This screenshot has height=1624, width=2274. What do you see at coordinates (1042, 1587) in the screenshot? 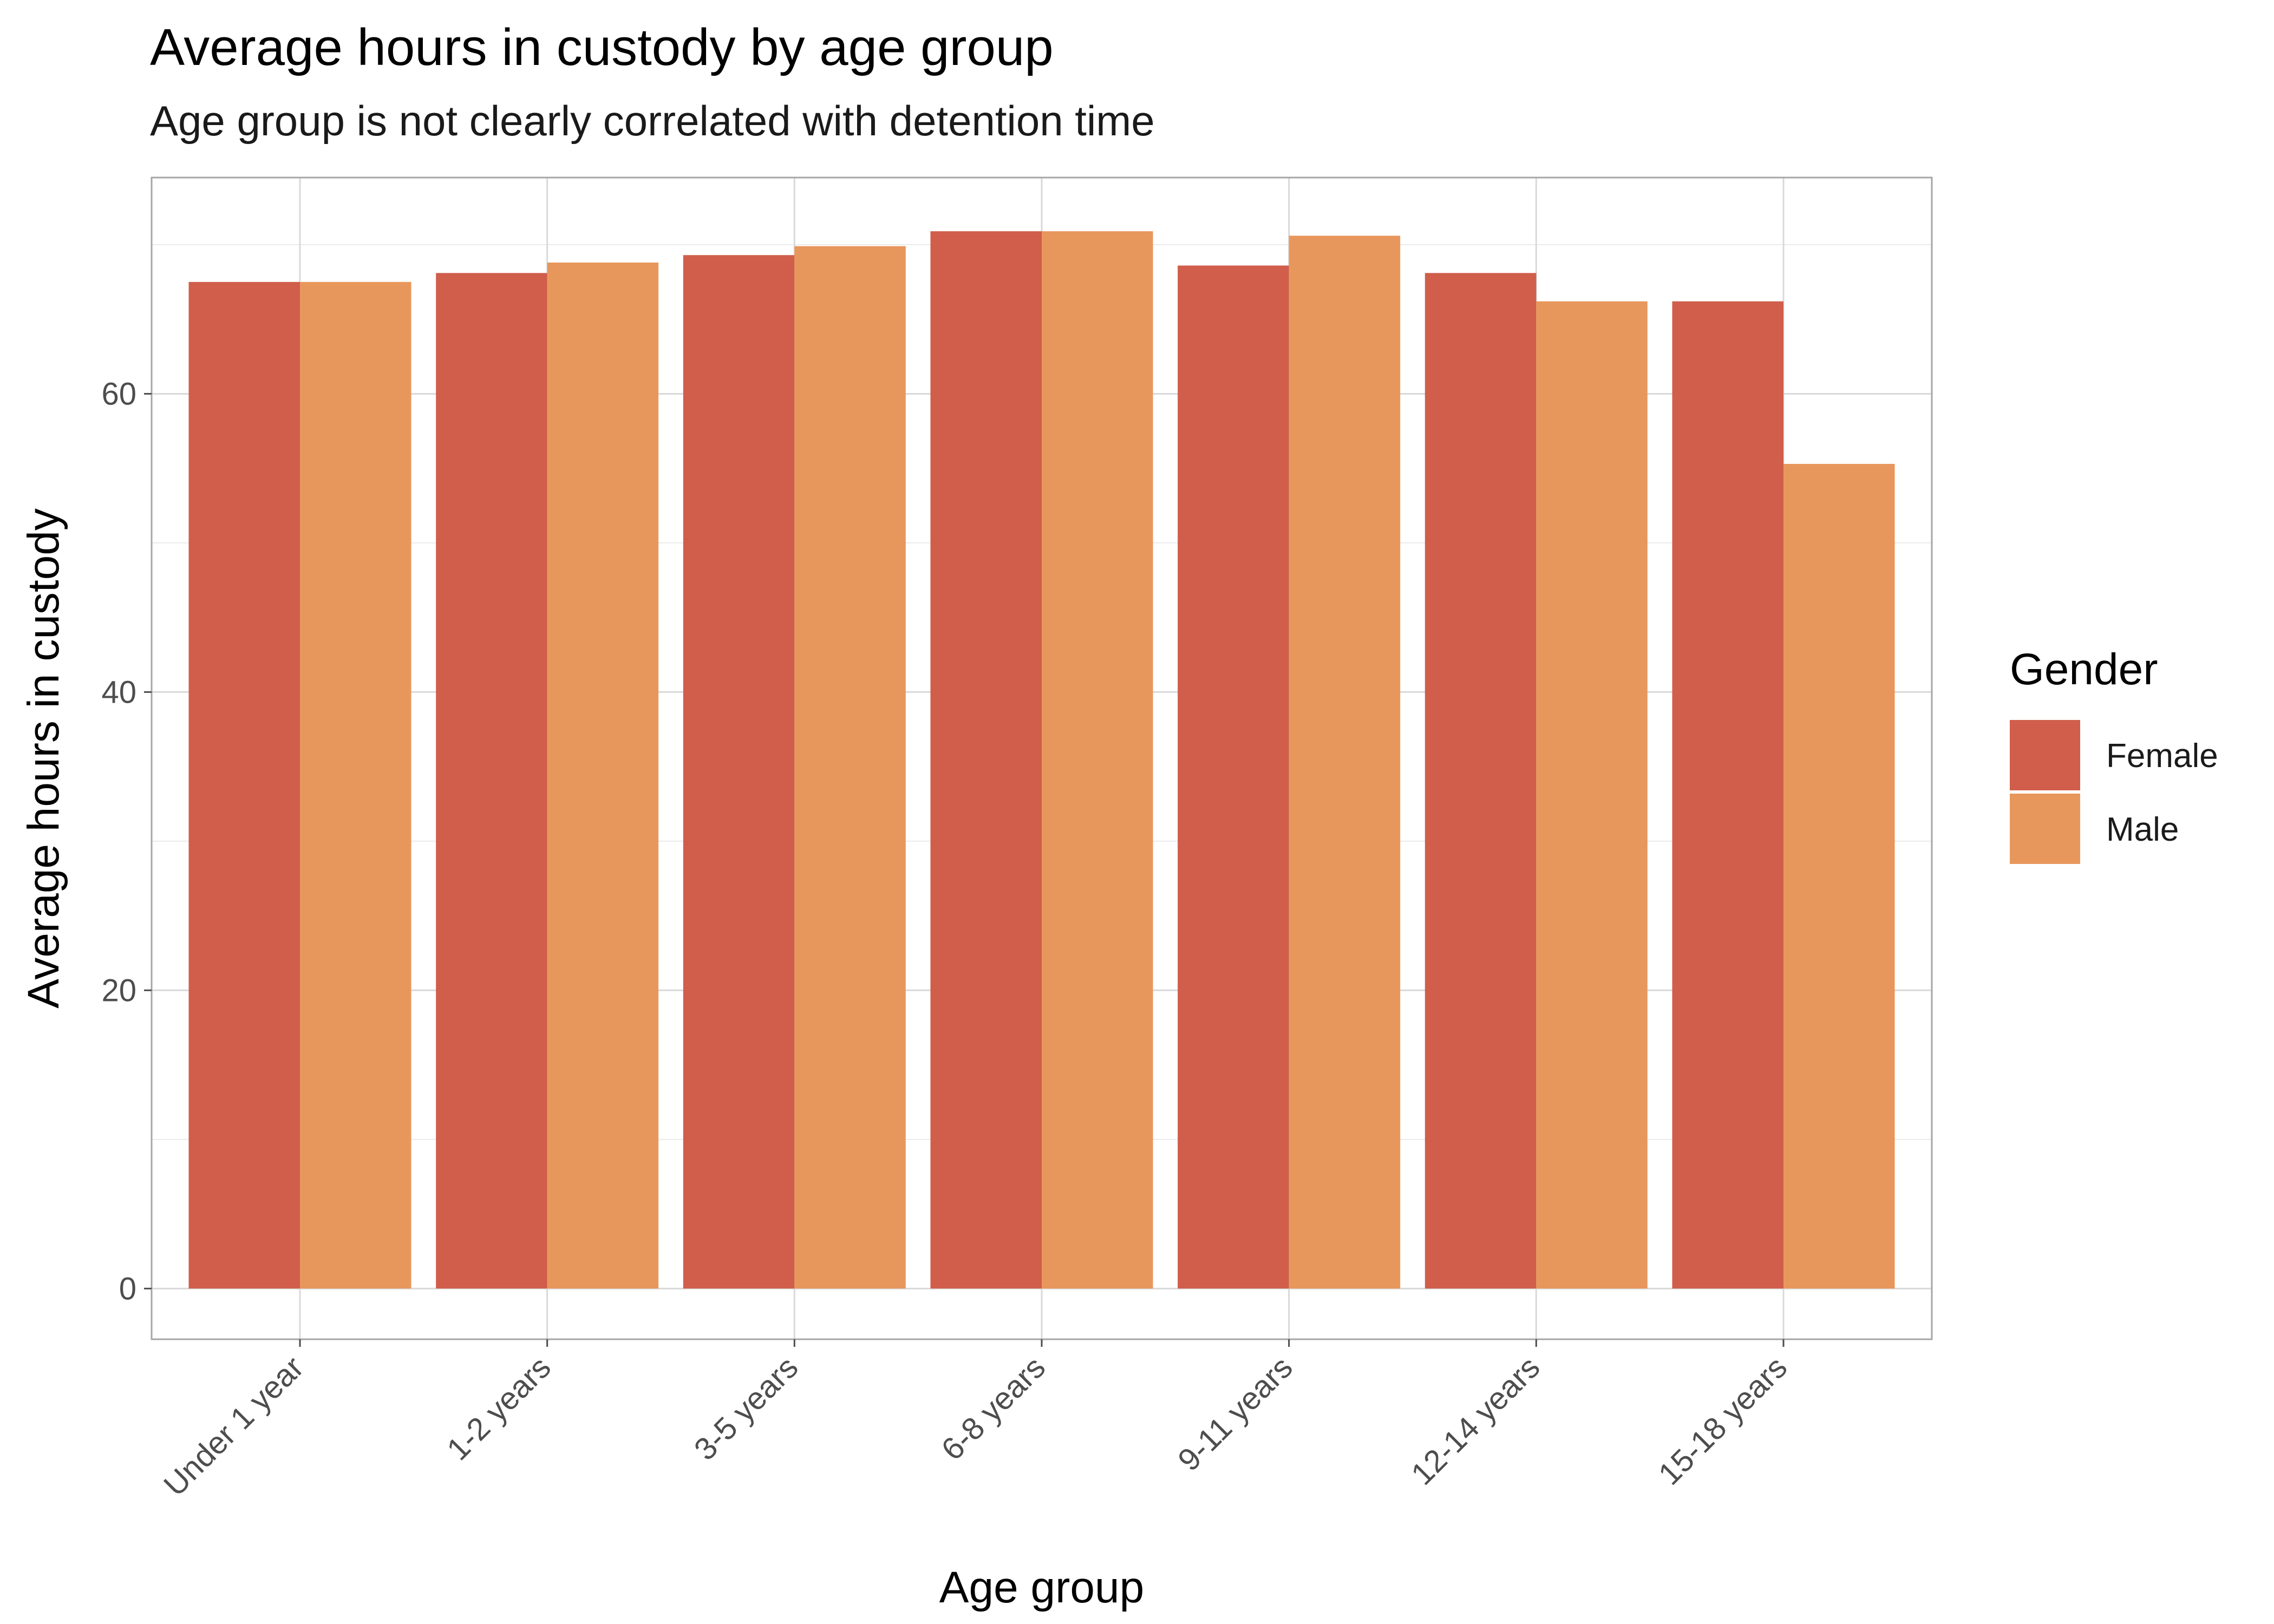
I see `x-axis-title: Age group` at bounding box center [1042, 1587].